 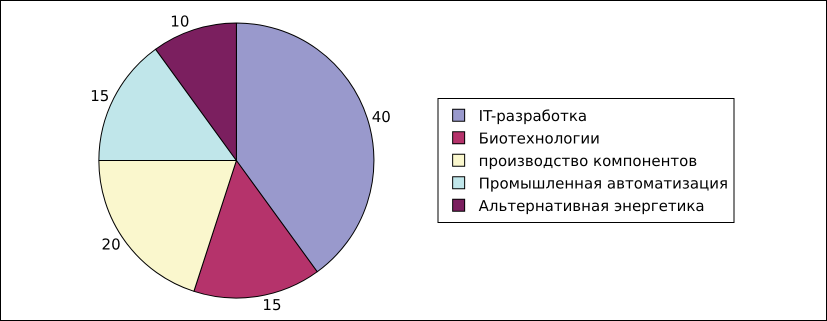 I want to click on legend-label: Альтернативная энергетика, so click(x=591, y=206).